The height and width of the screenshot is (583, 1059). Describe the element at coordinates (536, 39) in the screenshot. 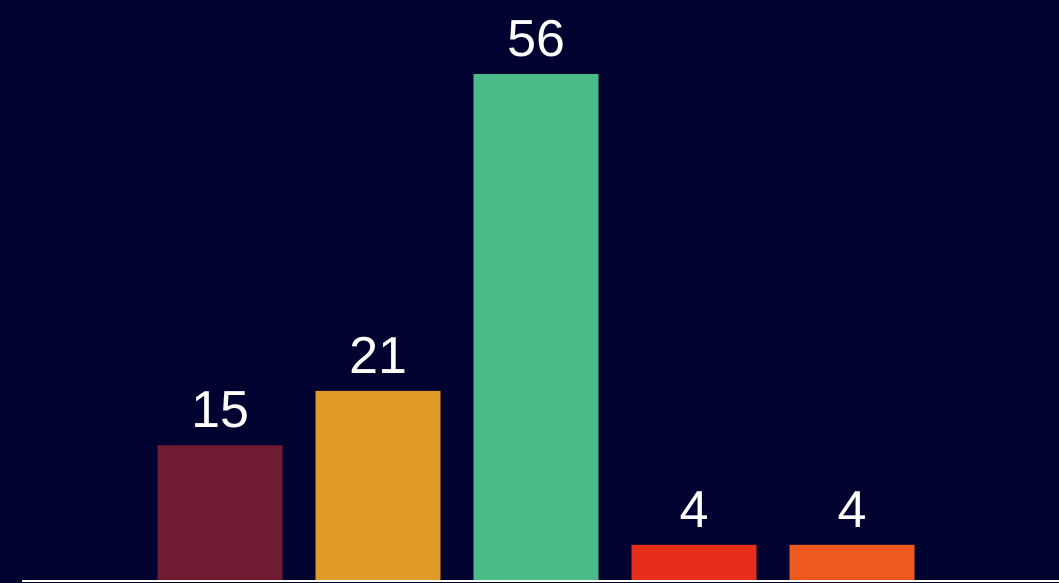

I see `data-label-3: 56` at that location.